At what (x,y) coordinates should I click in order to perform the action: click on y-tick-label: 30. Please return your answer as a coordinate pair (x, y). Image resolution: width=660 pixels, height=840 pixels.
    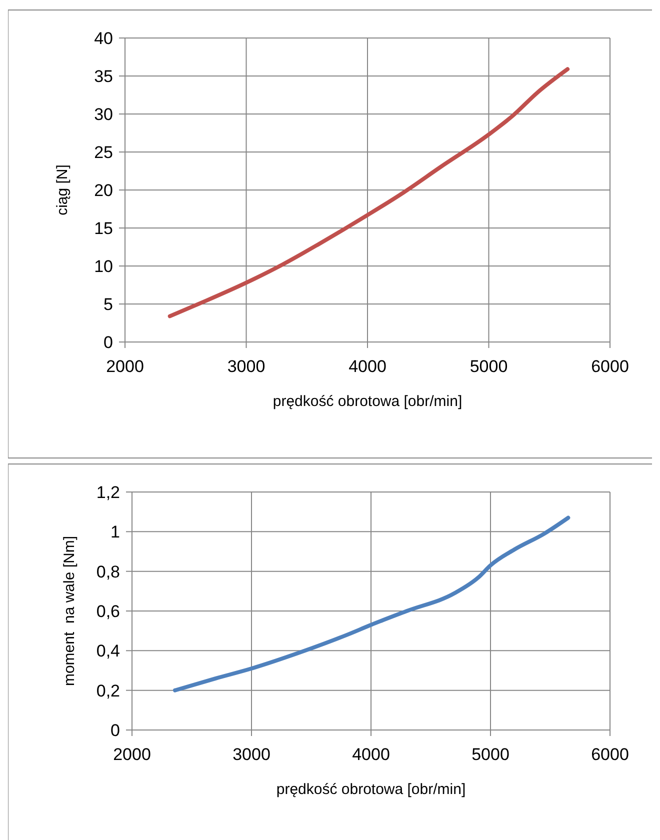
    Looking at the image, I should click on (103, 114).